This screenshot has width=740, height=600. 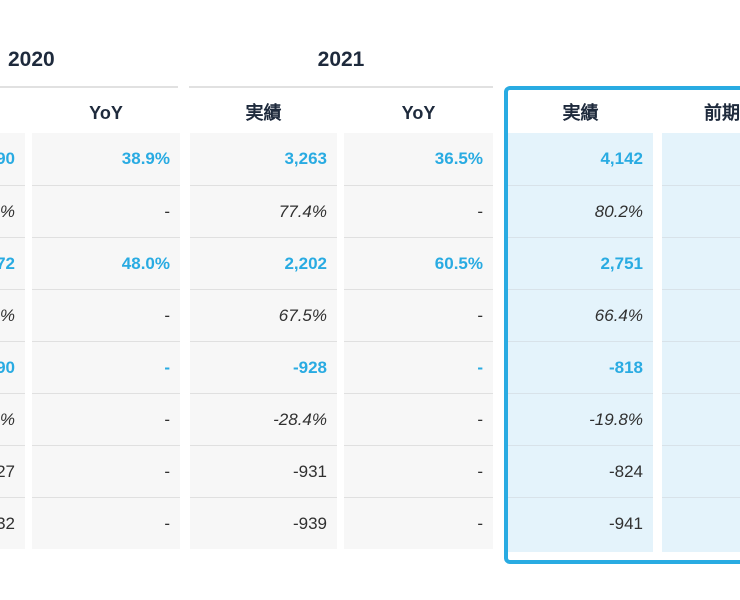 What do you see at coordinates (12, 471) in the screenshot?
I see `table-cell: 27` at bounding box center [12, 471].